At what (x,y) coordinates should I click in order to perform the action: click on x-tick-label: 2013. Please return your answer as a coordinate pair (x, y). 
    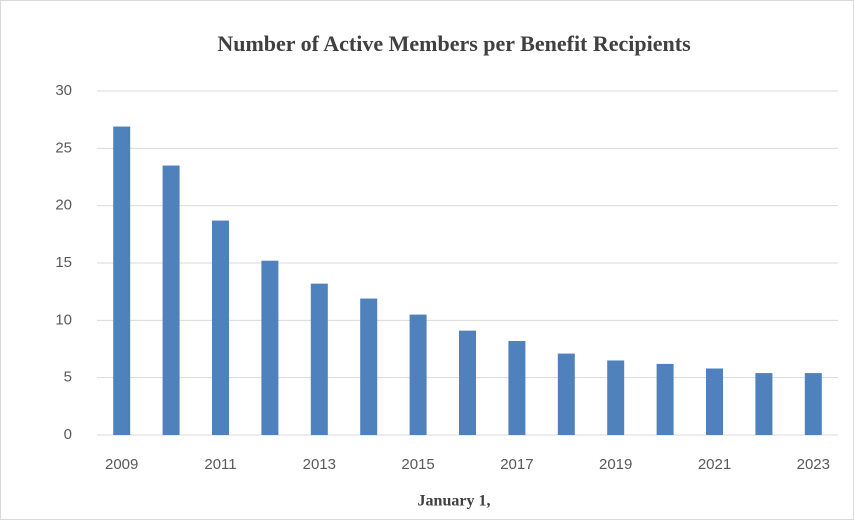
    Looking at the image, I should click on (319, 464).